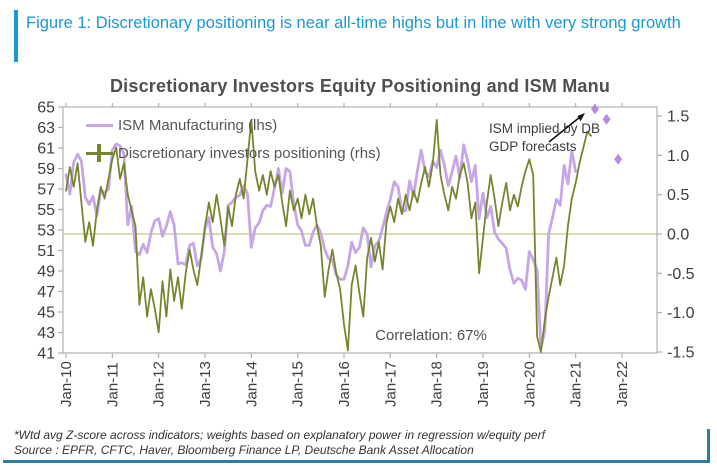  What do you see at coordinates (46, 210) in the screenshot?
I see `svg-text: 55` at bounding box center [46, 210].